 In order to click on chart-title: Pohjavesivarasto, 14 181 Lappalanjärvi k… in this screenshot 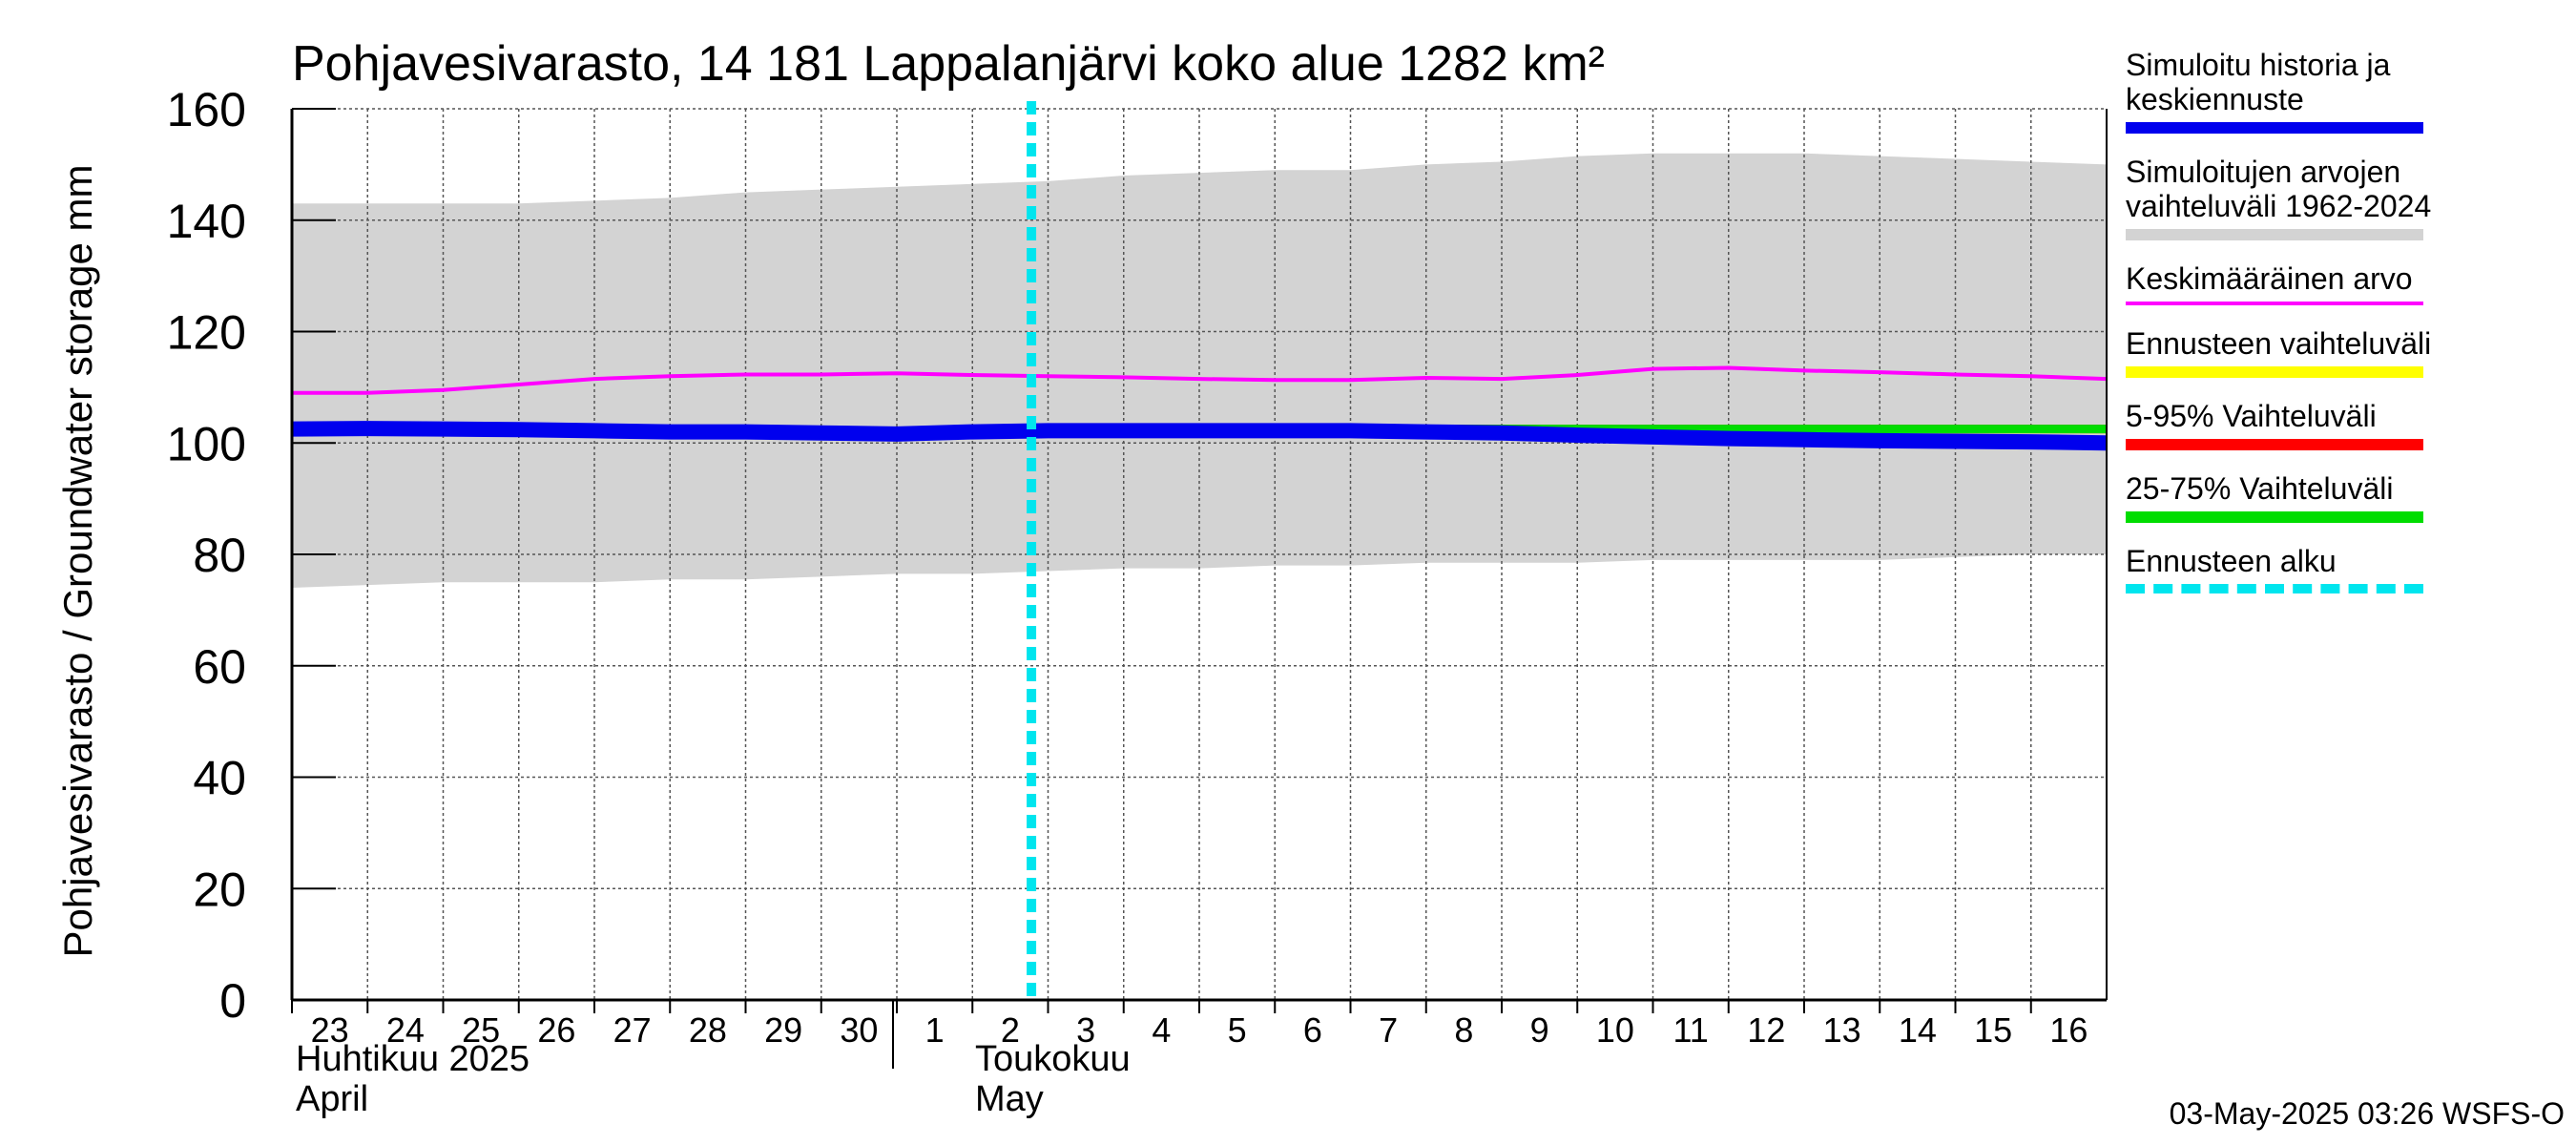, I will do `click(948, 64)`.